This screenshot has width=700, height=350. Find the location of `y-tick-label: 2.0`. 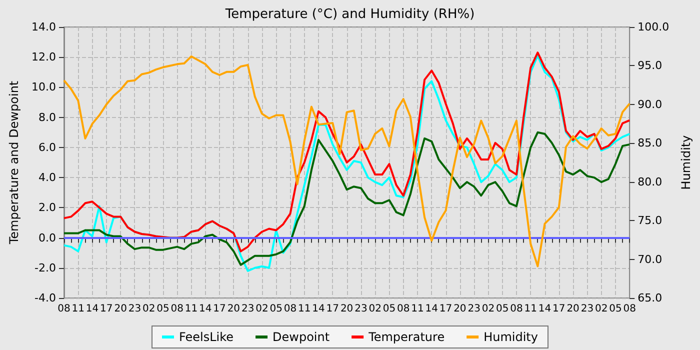

y-tick-label: 2.0 is located at coordinates (47, 207).